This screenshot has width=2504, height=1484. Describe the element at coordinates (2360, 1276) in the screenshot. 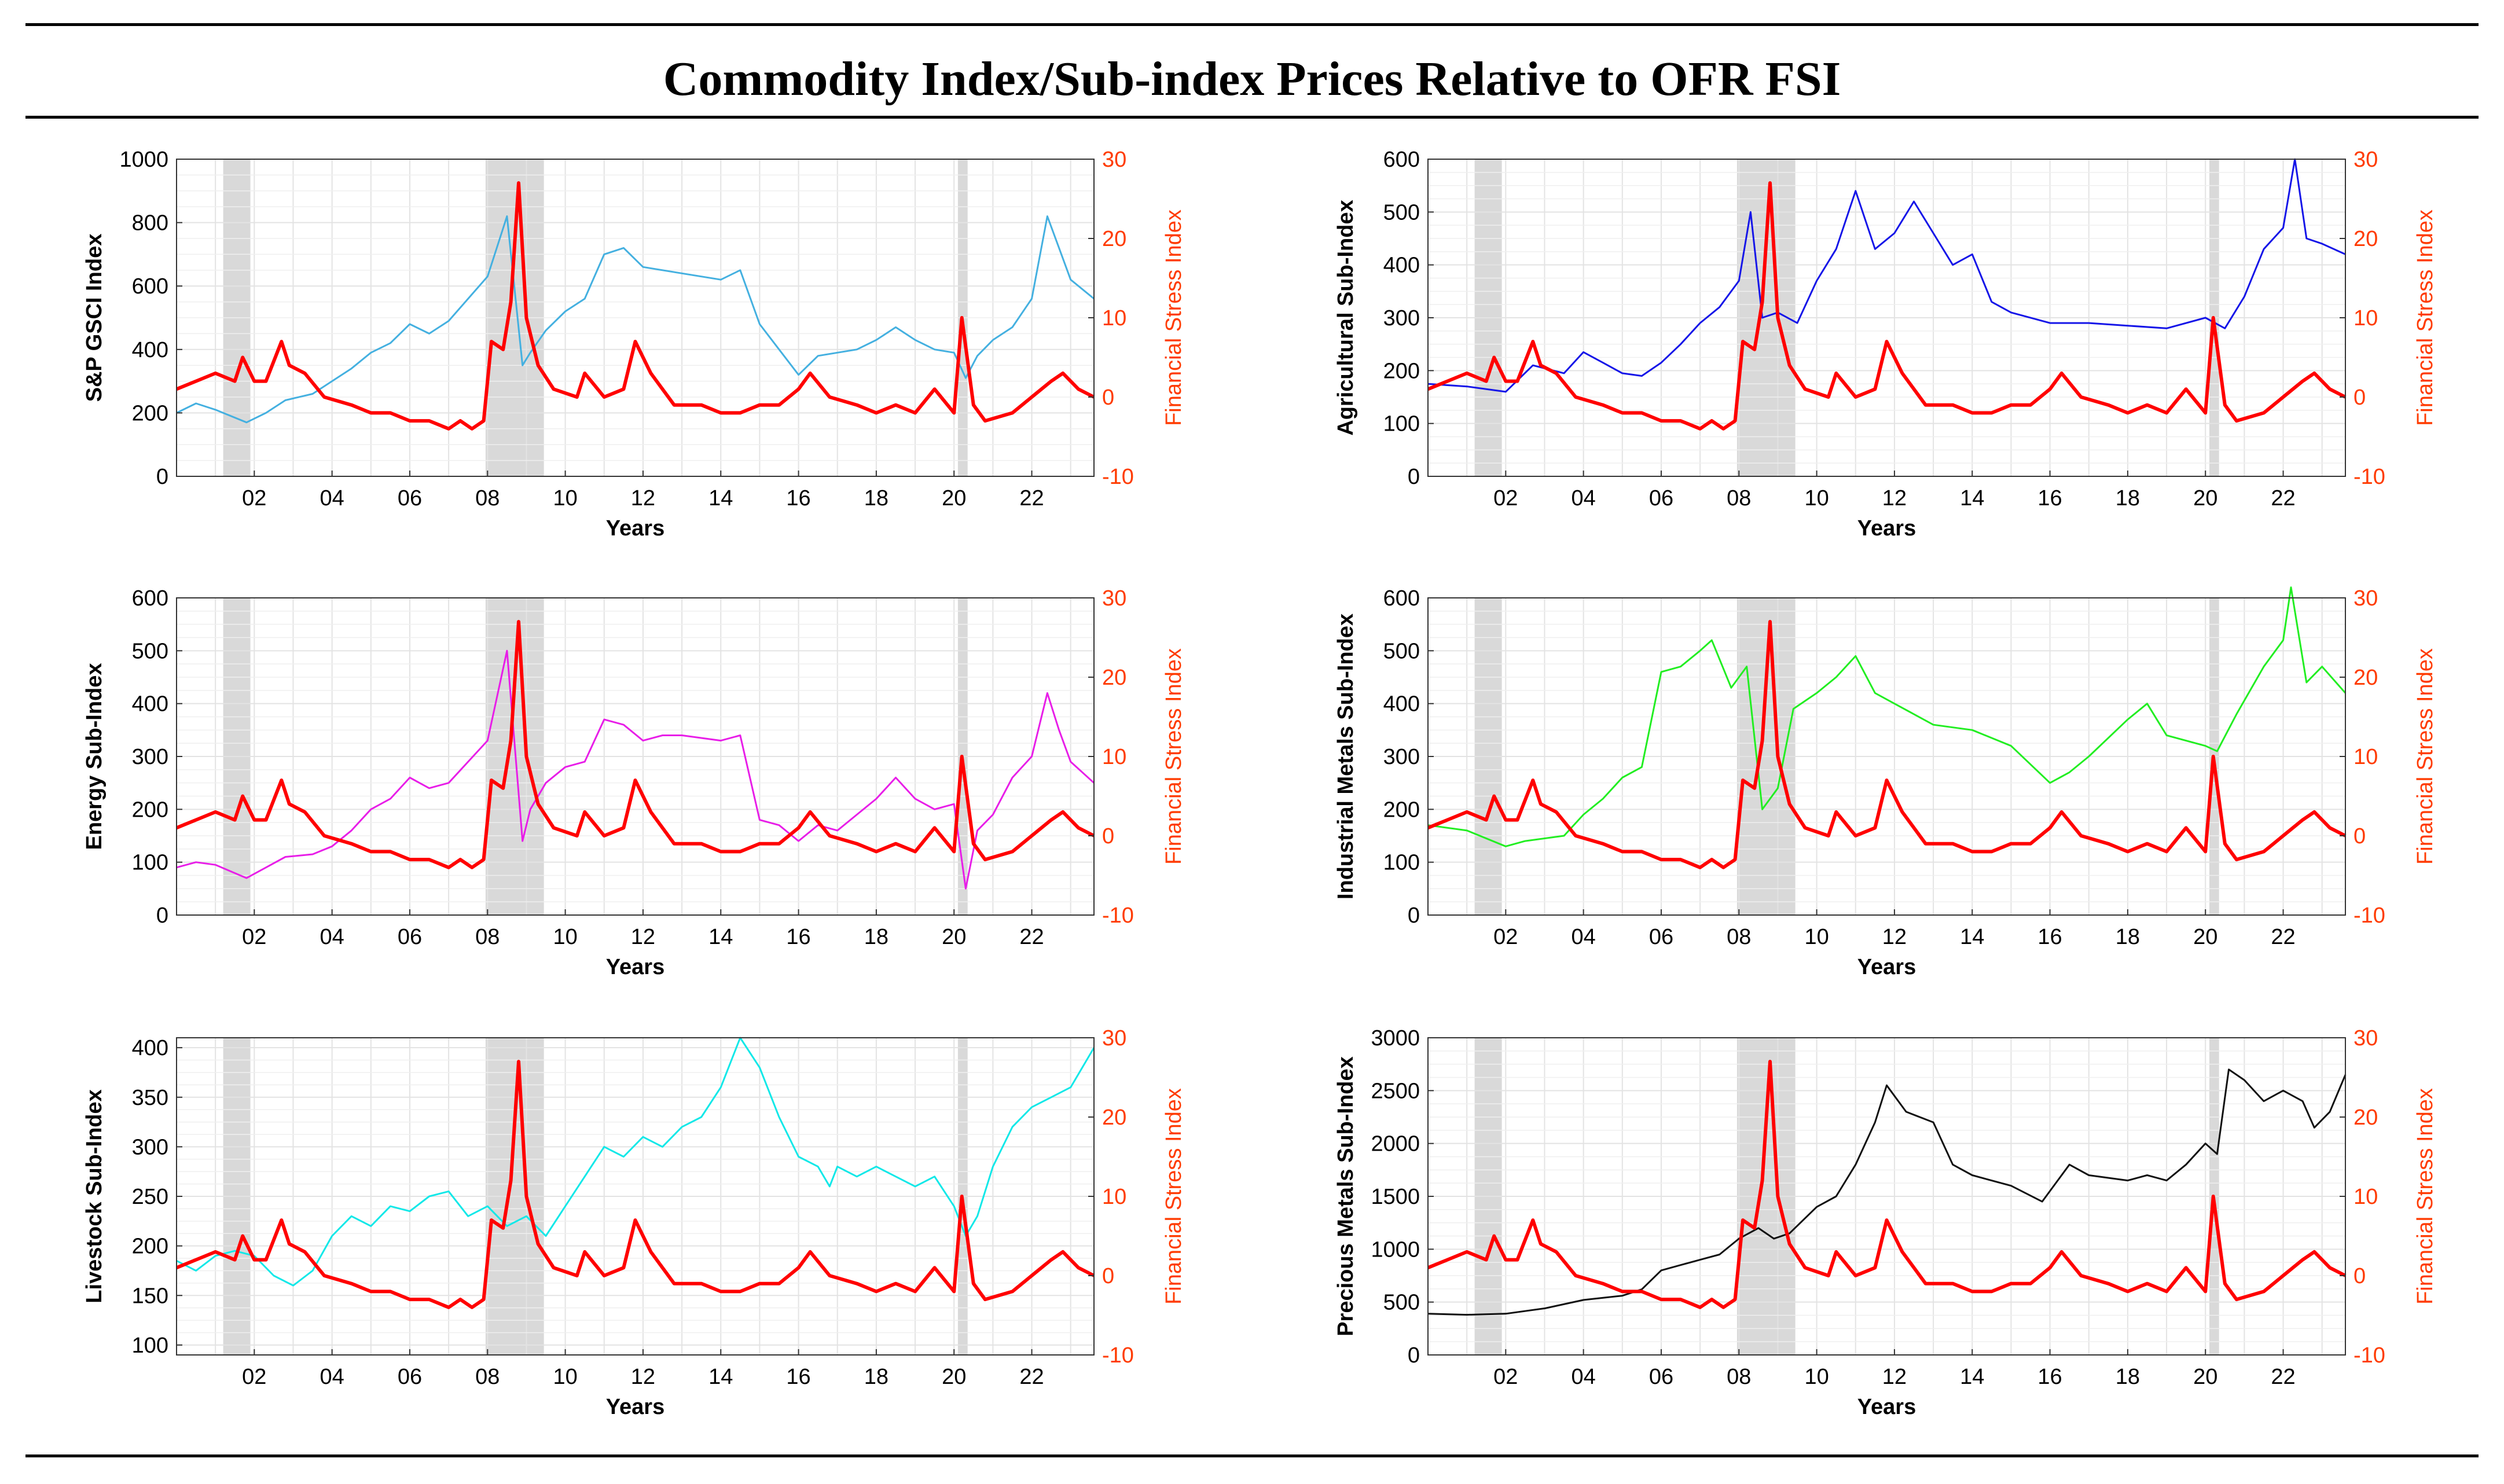

I see `right-y-tick-label: 0` at that location.